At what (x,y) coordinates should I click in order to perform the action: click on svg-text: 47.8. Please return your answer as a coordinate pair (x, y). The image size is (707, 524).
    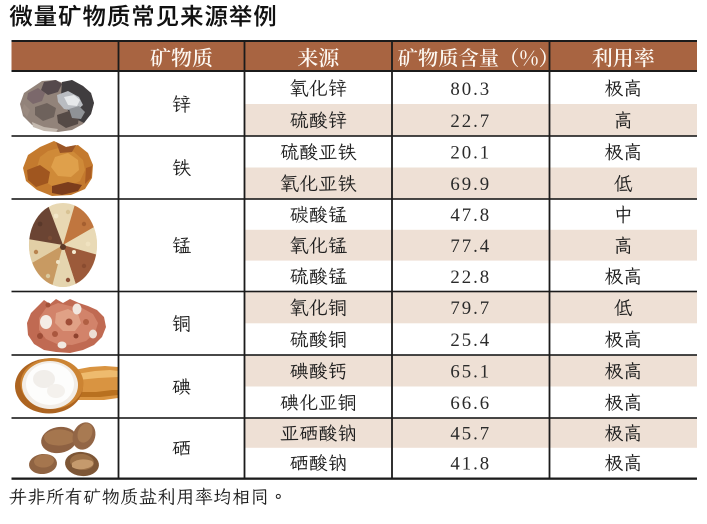
    Looking at the image, I should click on (470, 215).